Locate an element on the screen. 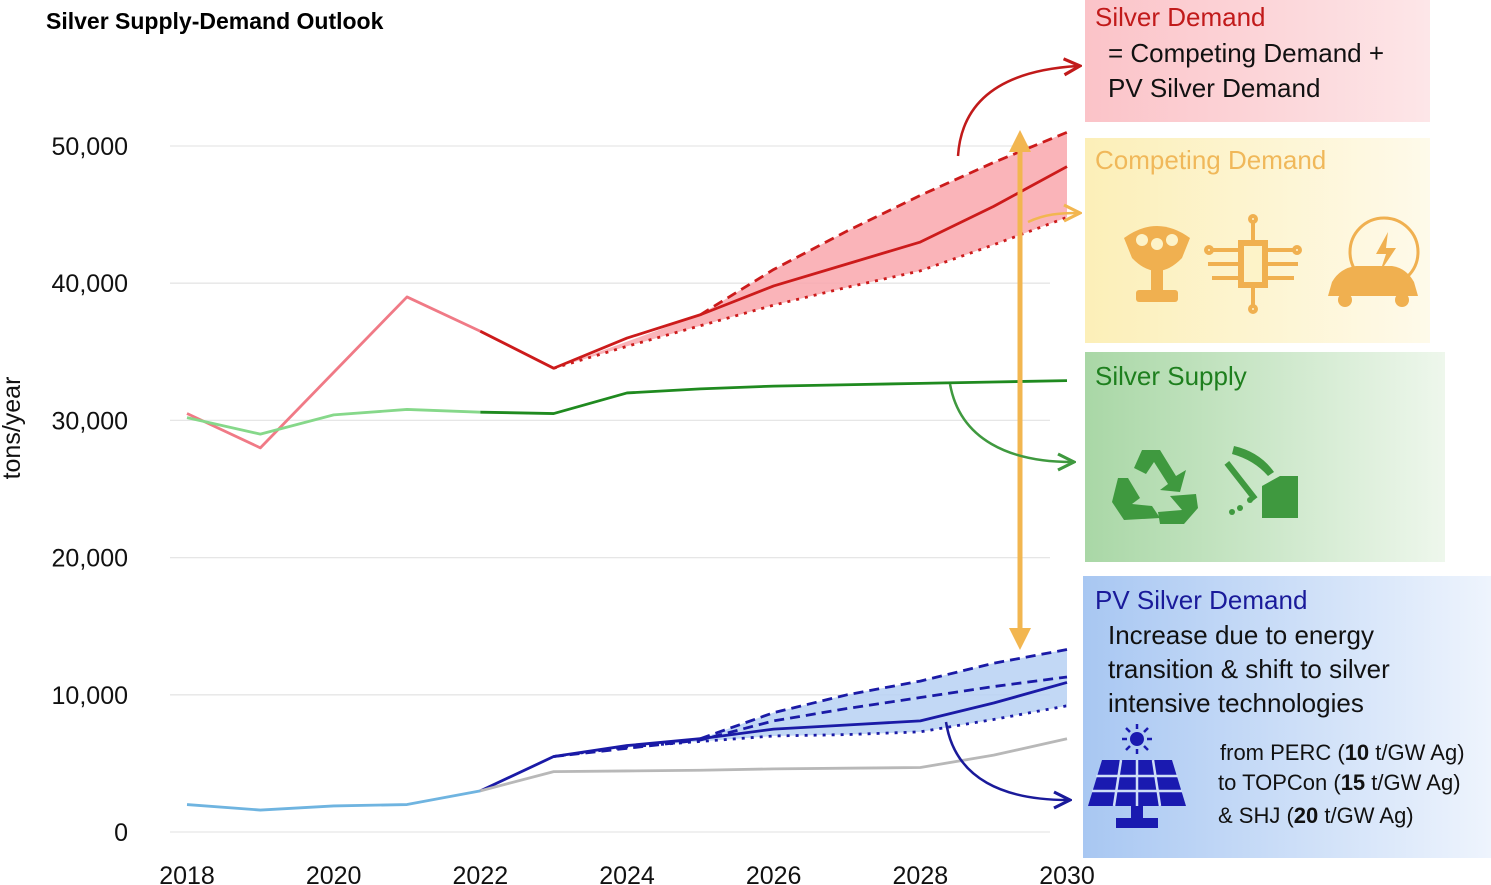 The image size is (1491, 885). x-tick-label: 2024 is located at coordinates (627, 873).